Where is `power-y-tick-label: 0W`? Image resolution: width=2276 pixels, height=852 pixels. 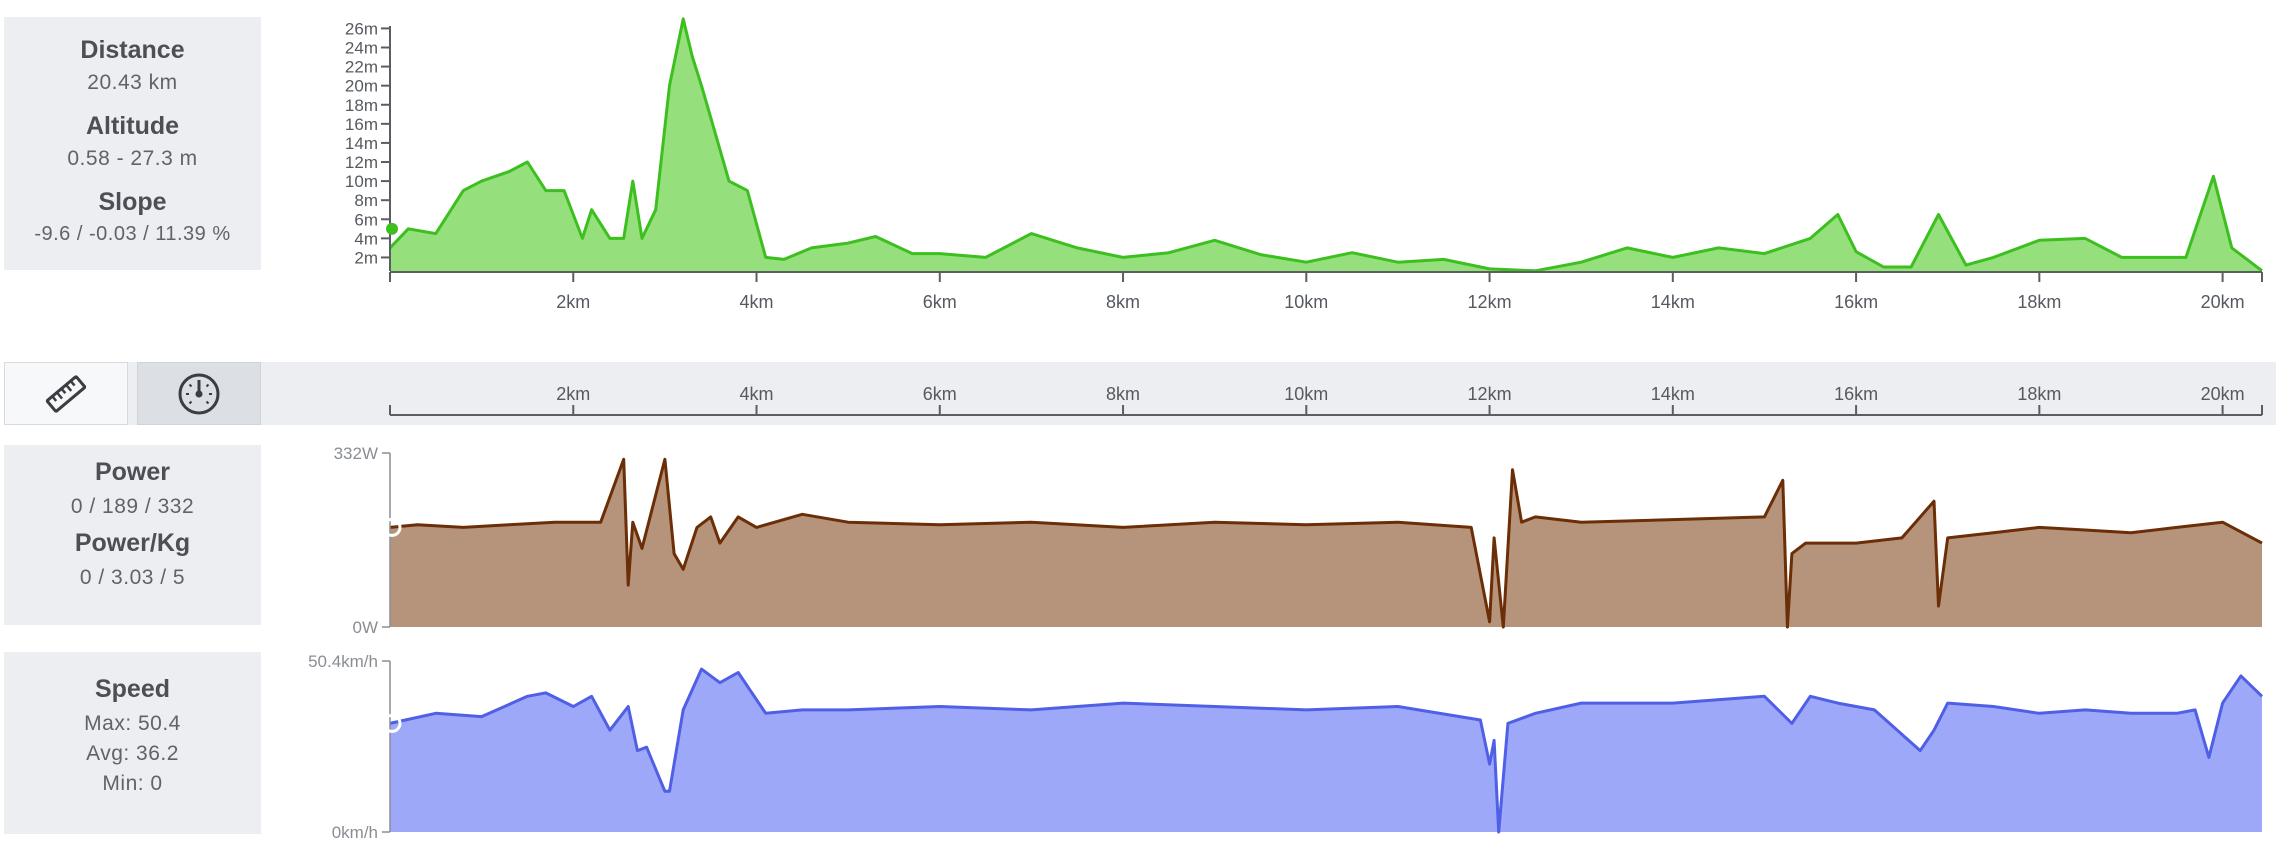
power-y-tick-label: 0W is located at coordinates (366, 627).